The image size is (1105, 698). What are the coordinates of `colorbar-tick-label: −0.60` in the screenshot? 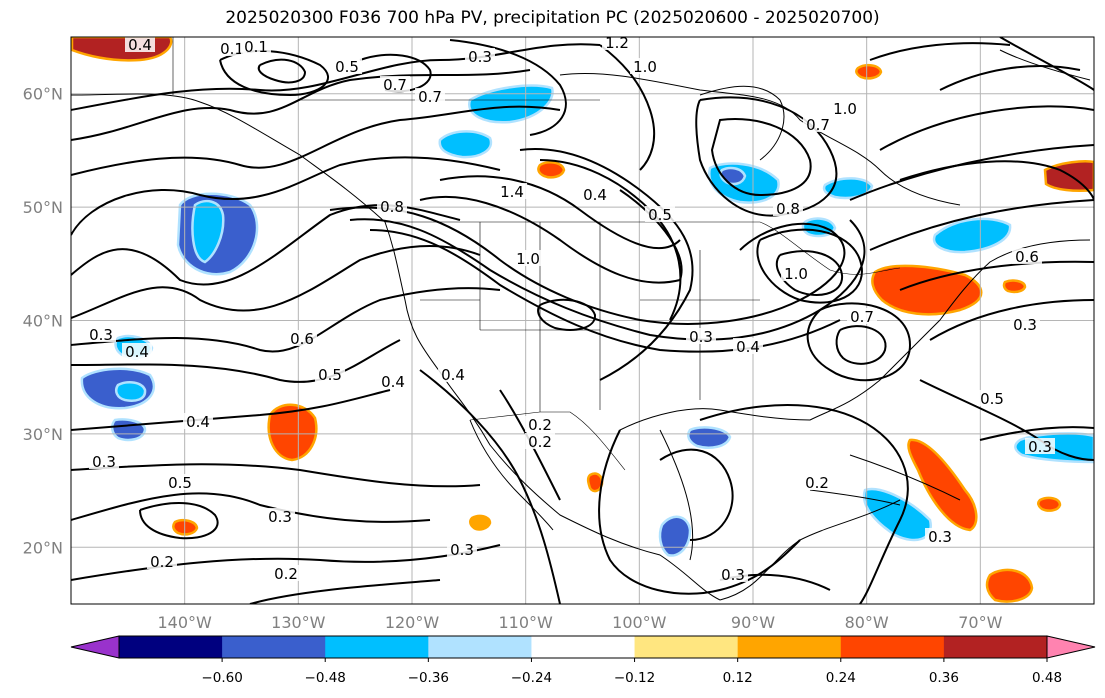 It's located at (221, 678).